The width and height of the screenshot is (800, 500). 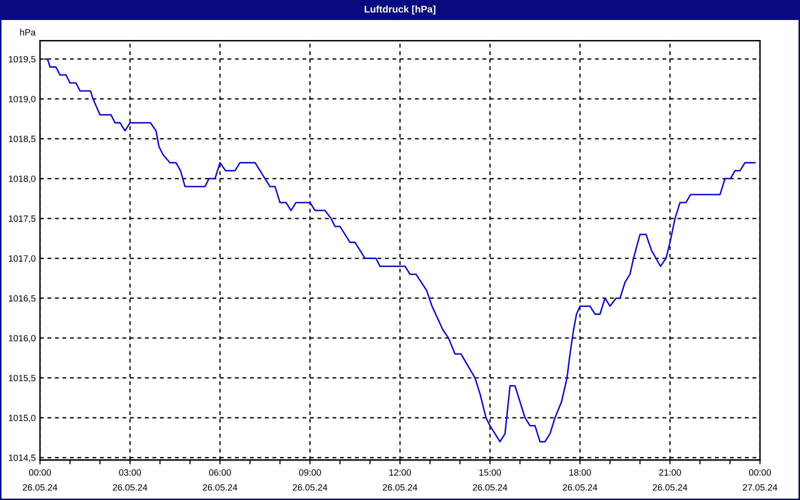 What do you see at coordinates (22, 180) in the screenshot?
I see `y-tick-label: 1018,0` at bounding box center [22, 180].